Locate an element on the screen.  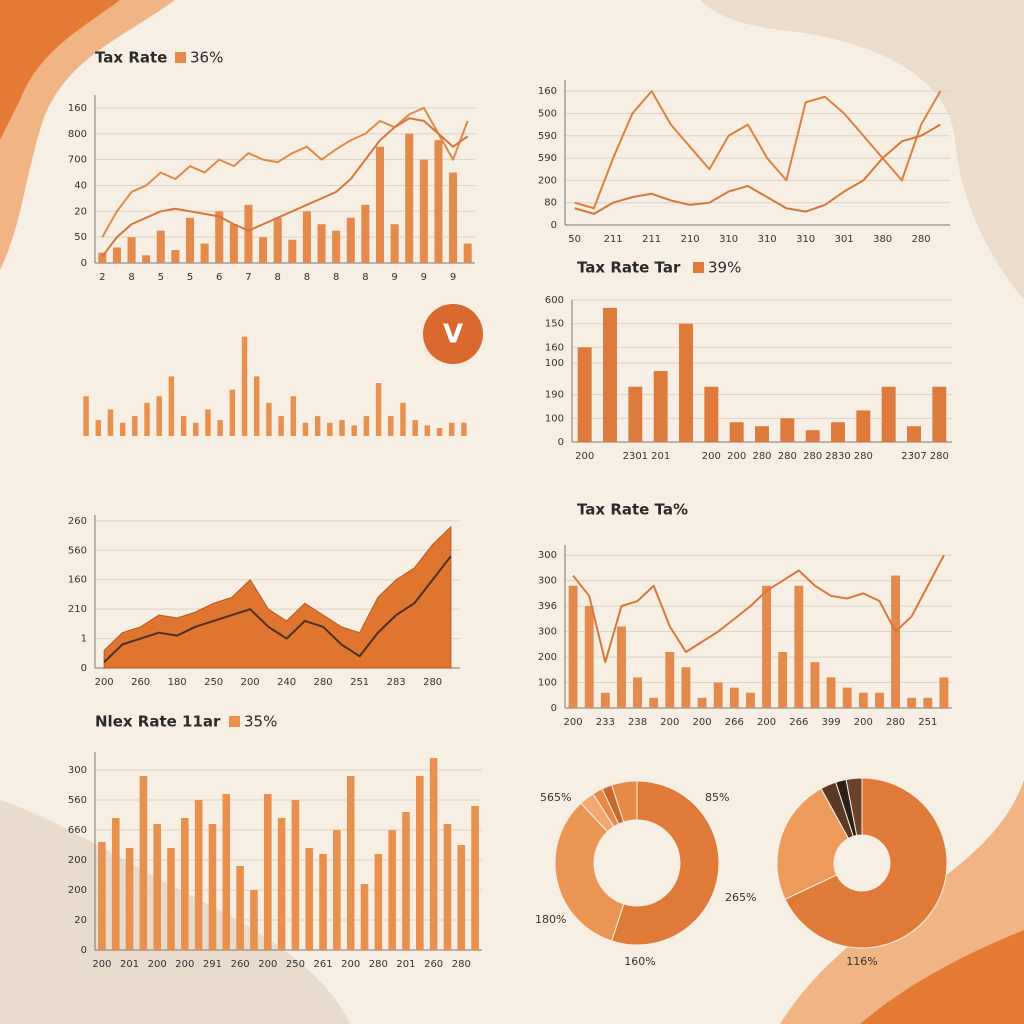
y-tick-label: 660 is located at coordinates (77, 830).